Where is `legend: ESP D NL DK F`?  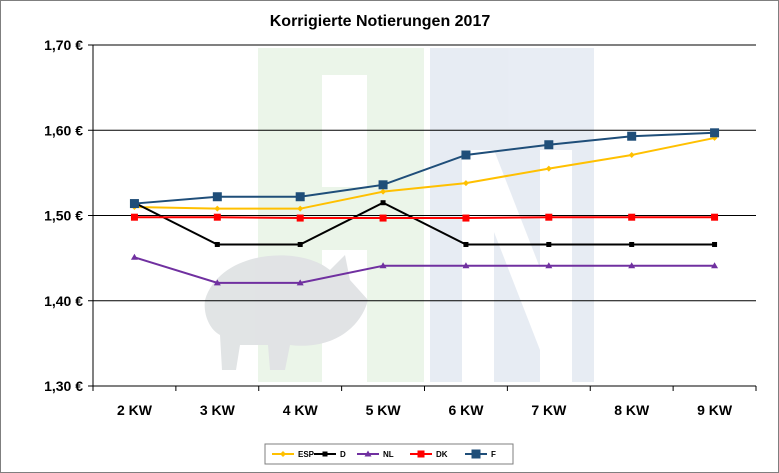
legend: ESP D NL DK F is located at coordinates (389, 454).